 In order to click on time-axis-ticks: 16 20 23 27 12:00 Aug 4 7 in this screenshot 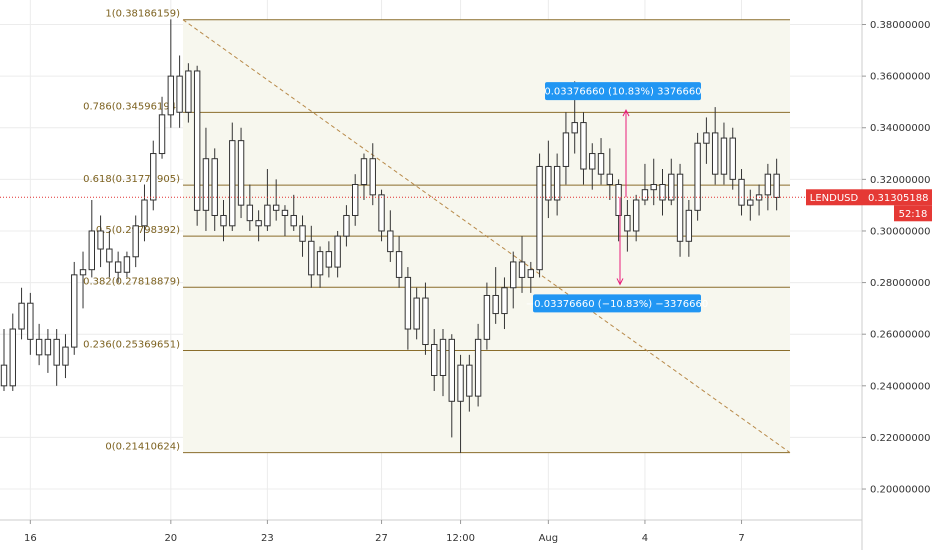, I will do `click(384, 532)`.